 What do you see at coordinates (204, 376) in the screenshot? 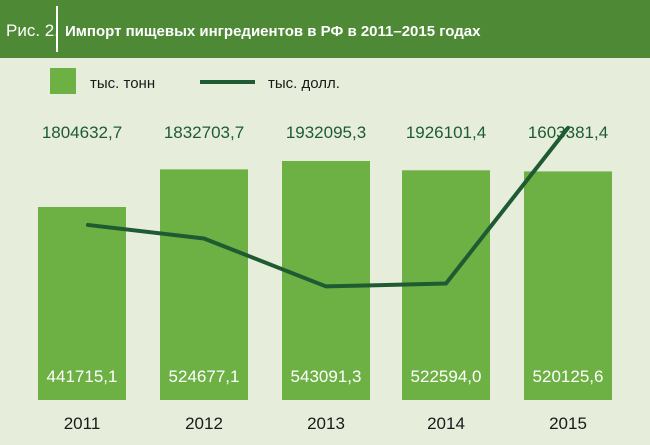
I see `tons-label-2012: 524677,1` at bounding box center [204, 376].